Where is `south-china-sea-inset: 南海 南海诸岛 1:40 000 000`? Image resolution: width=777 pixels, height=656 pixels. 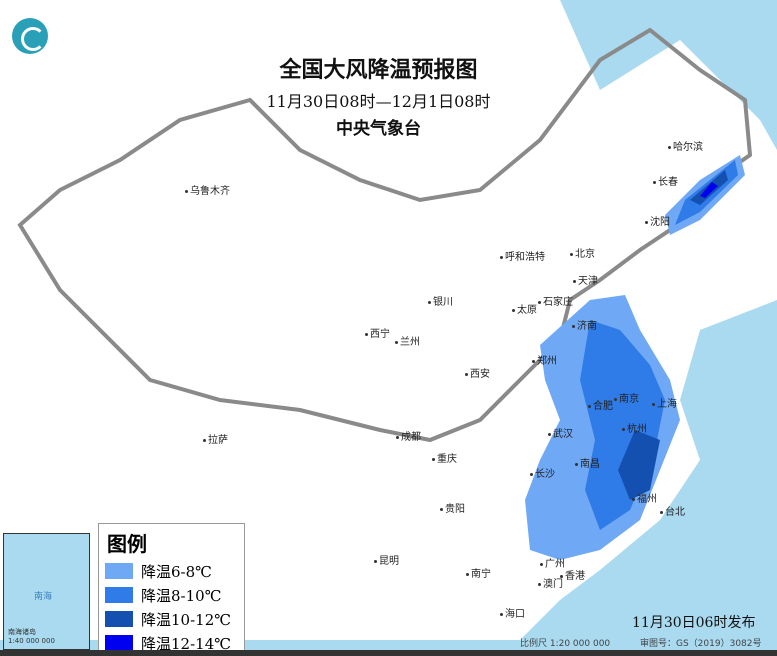
south-china-sea-inset: 南海 南海诸岛 1:40 000 000 is located at coordinates (46, 591).